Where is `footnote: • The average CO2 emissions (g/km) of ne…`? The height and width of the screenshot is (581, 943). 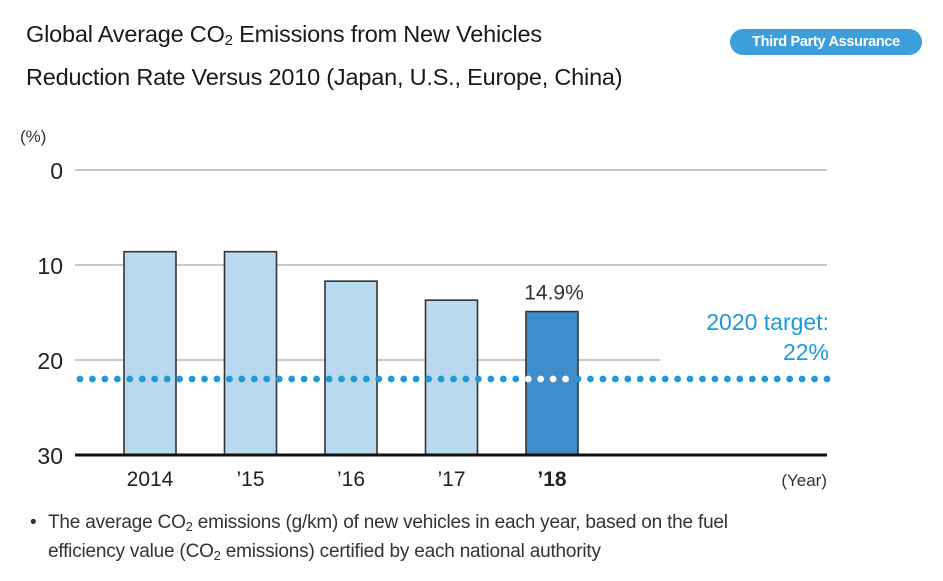 footnote: • The average CO2 emissions (g/km) of ne… is located at coordinates (480, 539).